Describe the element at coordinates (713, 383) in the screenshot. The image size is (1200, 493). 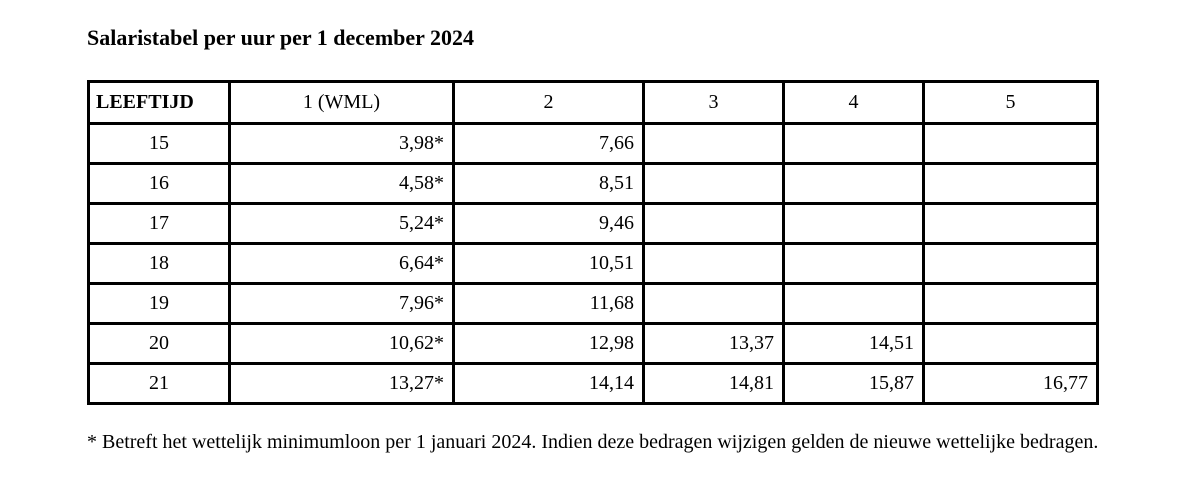
I see `cell-scale-3: 14,81` at that location.